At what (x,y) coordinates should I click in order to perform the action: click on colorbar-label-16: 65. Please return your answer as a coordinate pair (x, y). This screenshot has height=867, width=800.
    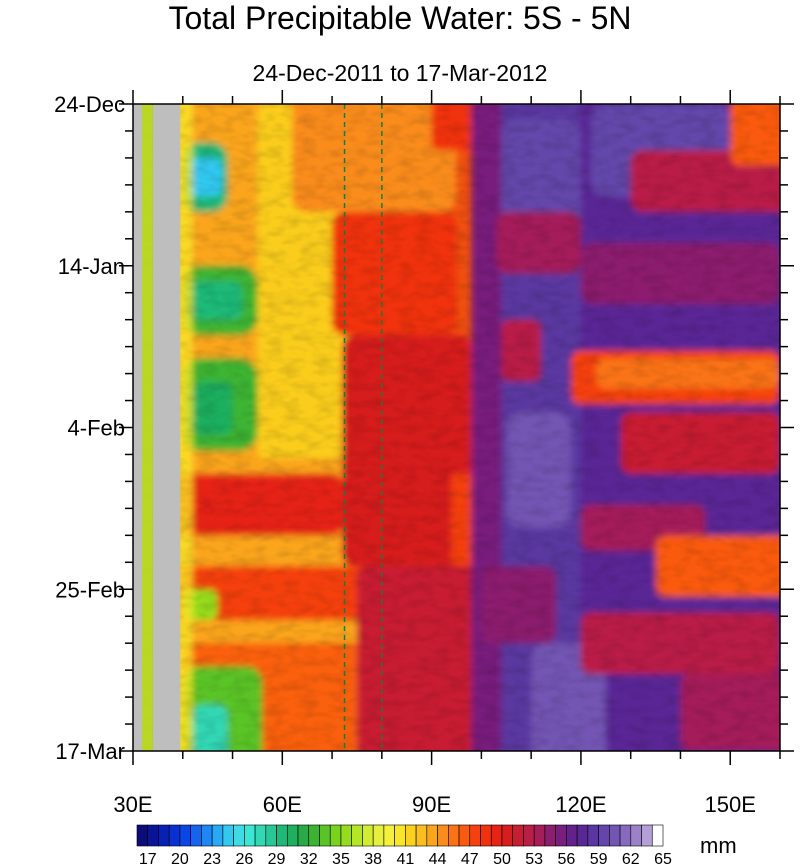
    Looking at the image, I should click on (663, 859).